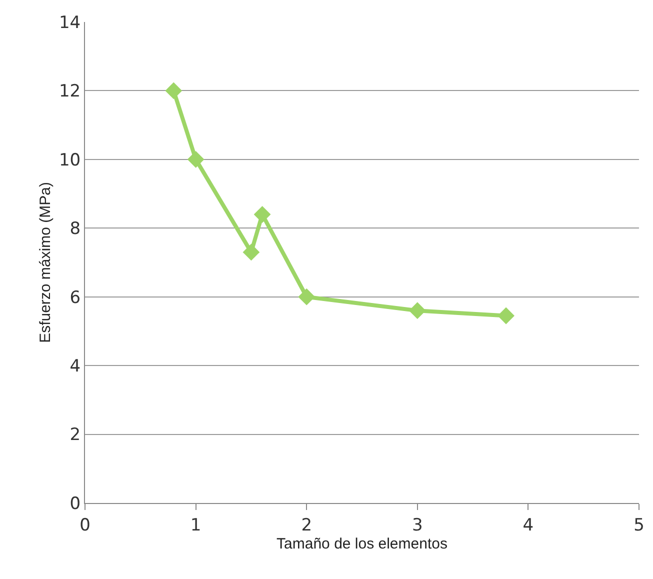  What do you see at coordinates (69, 22) in the screenshot?
I see `y-tick-label: 14` at bounding box center [69, 22].